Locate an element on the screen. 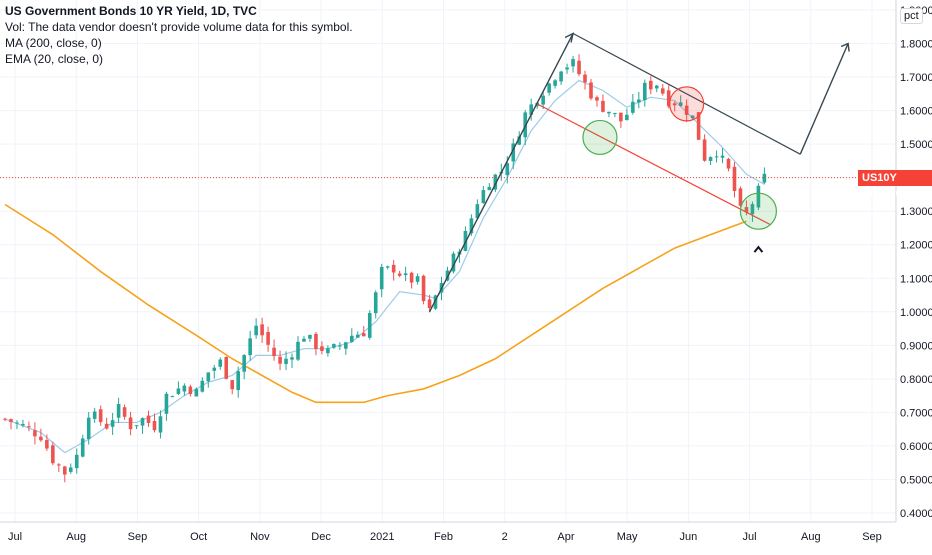 The width and height of the screenshot is (932, 555). y-tick-label: 0.6000 is located at coordinates (916, 447).